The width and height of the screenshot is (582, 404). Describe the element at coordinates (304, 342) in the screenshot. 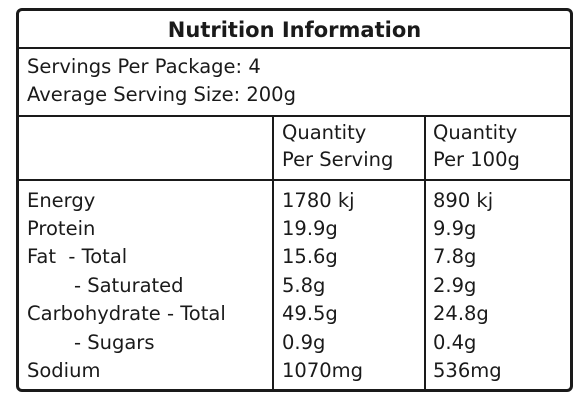

I see `per-serving-value: 0.9g` at that location.